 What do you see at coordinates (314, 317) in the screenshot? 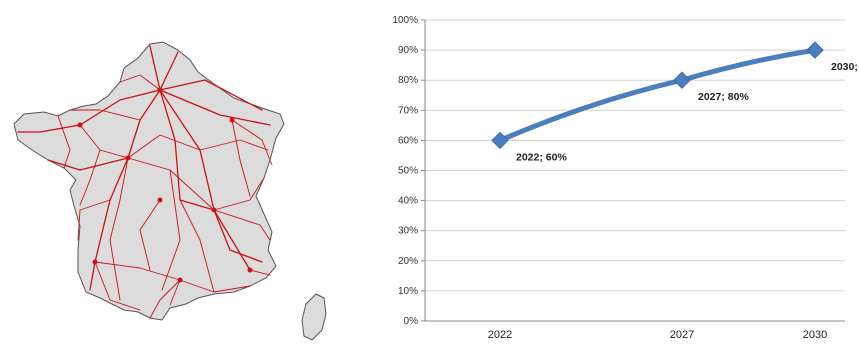
I see `corsica-shape` at bounding box center [314, 317].